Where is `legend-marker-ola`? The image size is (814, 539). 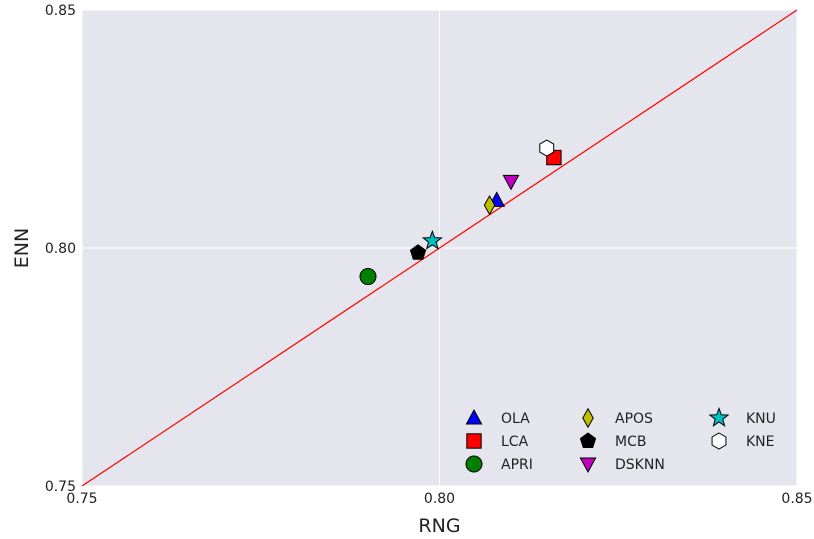
legend-marker-ola is located at coordinates (474, 416).